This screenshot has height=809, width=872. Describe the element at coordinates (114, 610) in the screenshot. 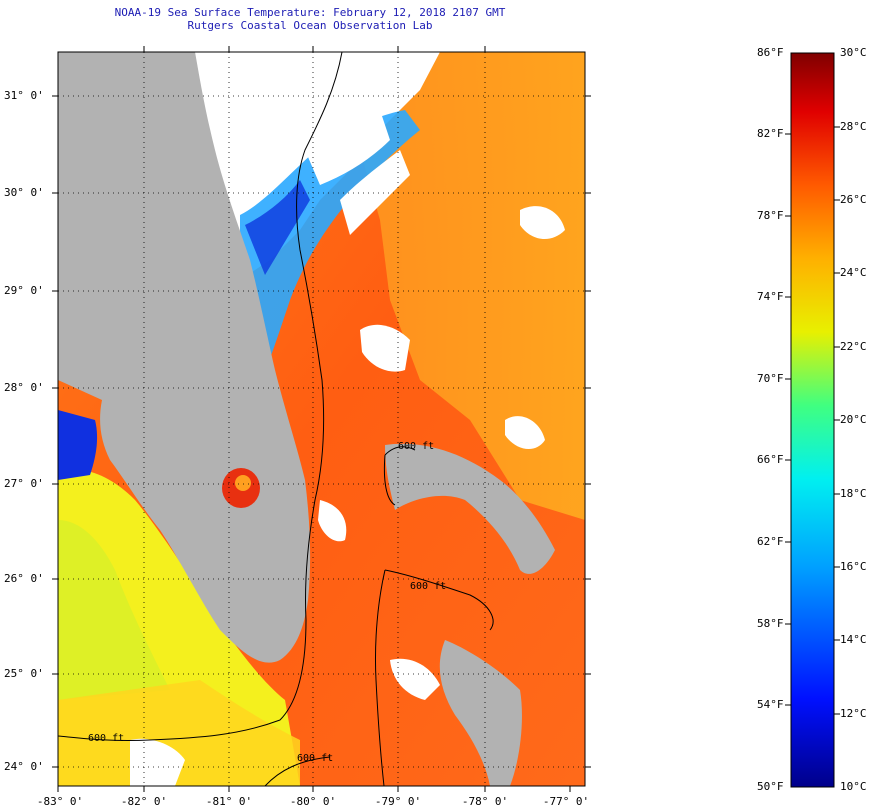

I see `gulf-water-mid` at that location.